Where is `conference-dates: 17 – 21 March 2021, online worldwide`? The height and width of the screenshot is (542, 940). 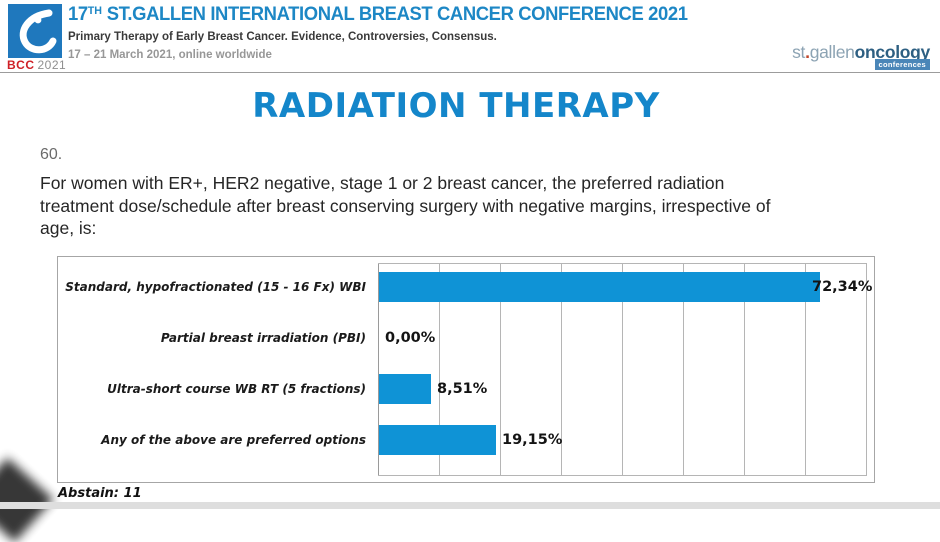 conference-dates: 17 – 21 March 2021, online worldwide is located at coordinates (170, 55).